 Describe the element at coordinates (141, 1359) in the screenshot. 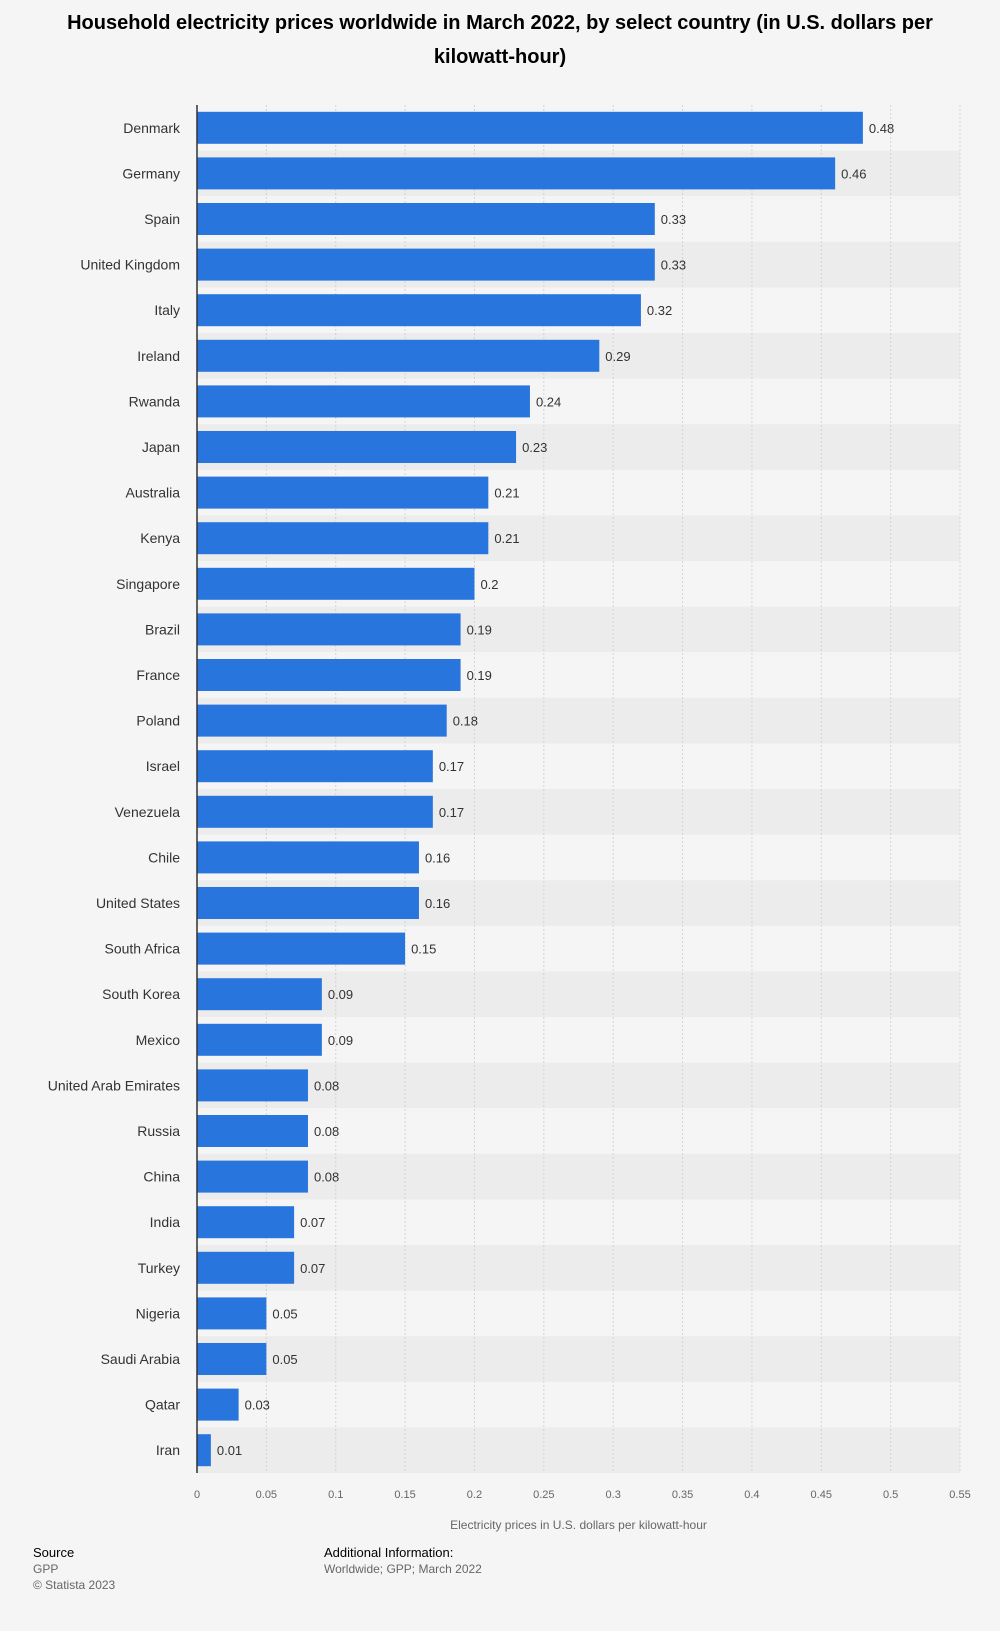

I see `category-label: Saudi Arabia` at that location.